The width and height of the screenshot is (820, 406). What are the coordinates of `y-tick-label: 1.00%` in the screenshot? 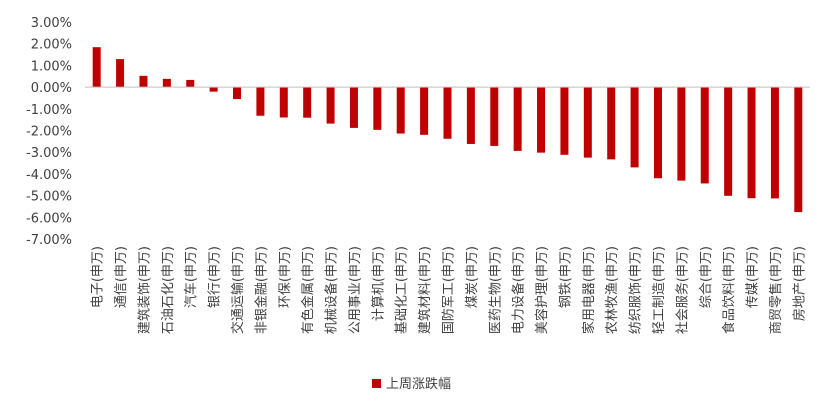 It's located at (51, 66).